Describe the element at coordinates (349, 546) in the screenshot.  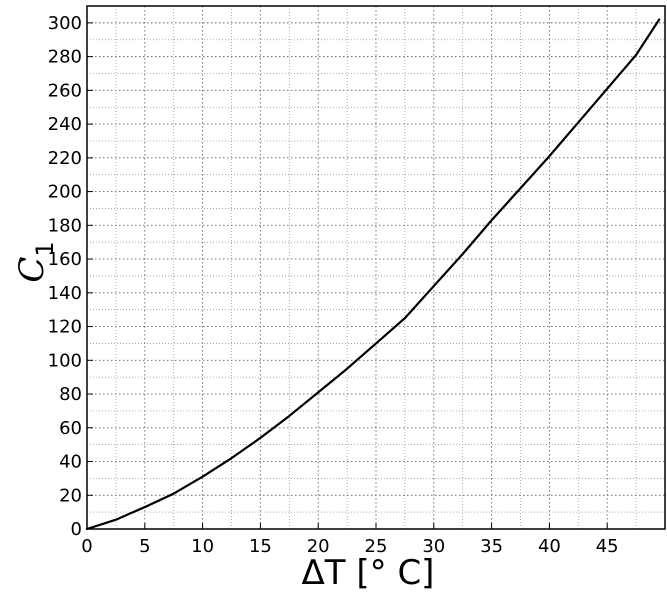
I see `x-tick-labels: 0 5 10 15 20 25 30 35 40 45` at that location.